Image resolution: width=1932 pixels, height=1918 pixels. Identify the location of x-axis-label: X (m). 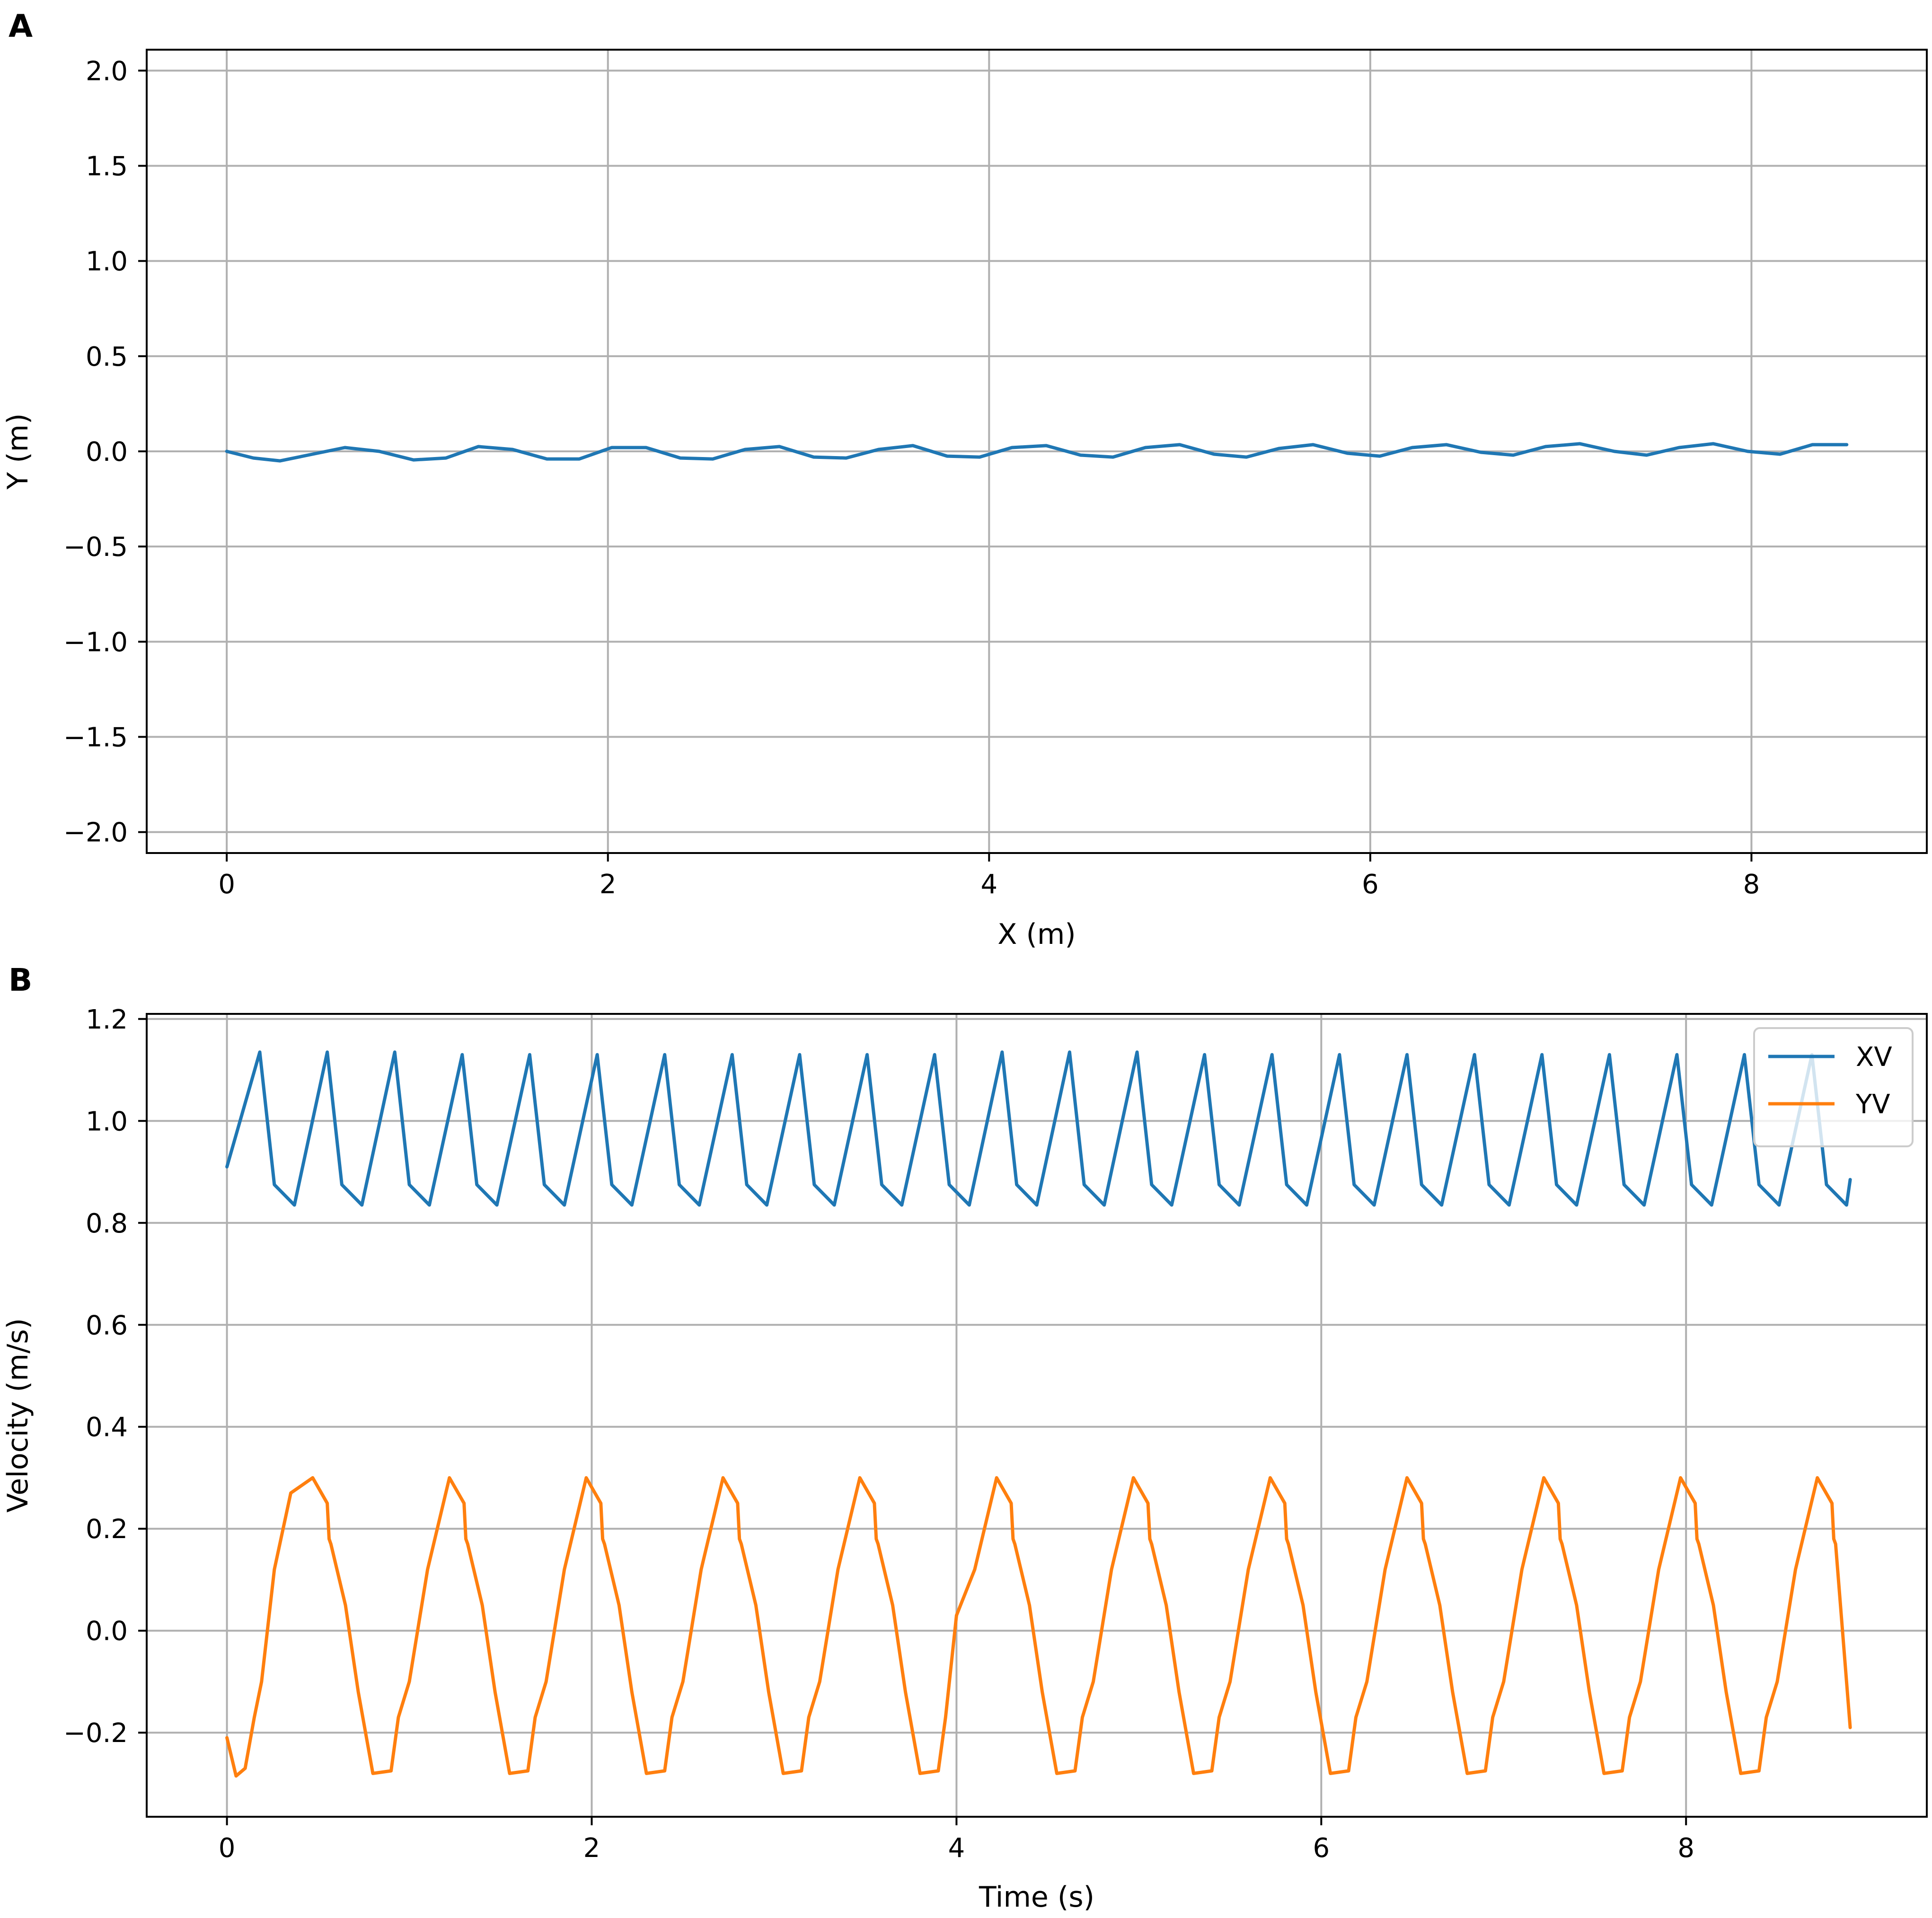
(1036, 934).